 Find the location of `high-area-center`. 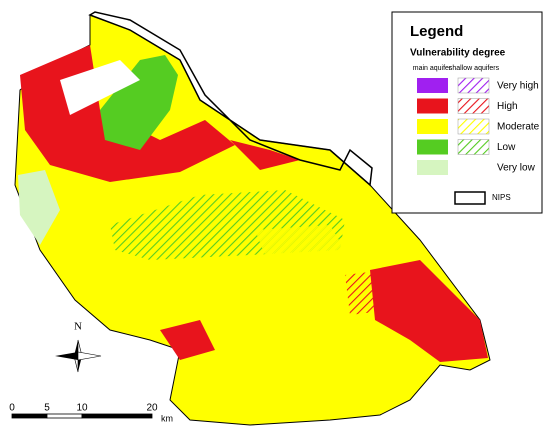

high-area-center is located at coordinates (265, 155).